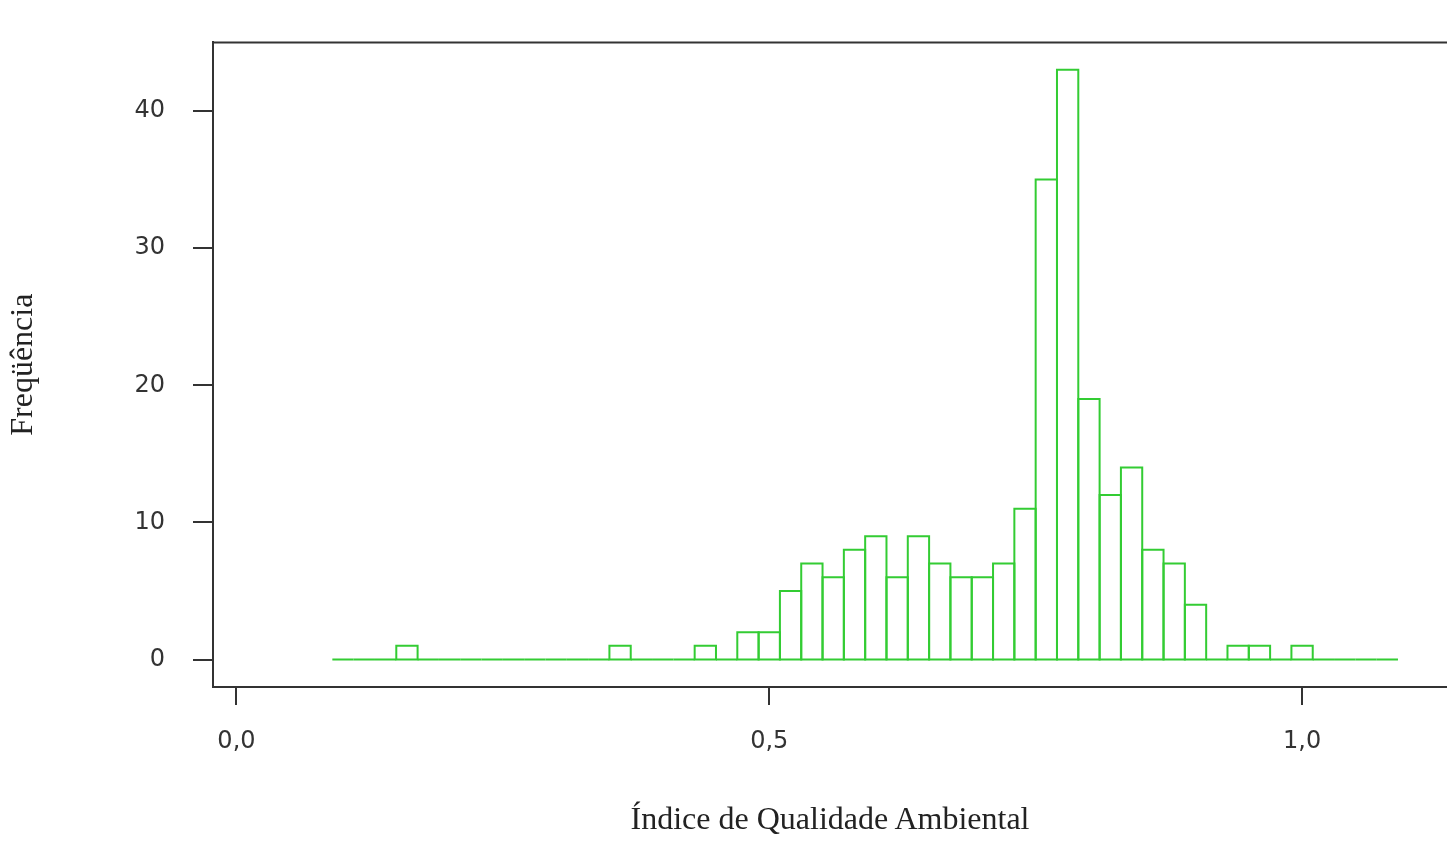 This screenshot has height=844, width=1447. Describe the element at coordinates (830, 818) in the screenshot. I see `x-axis-title: Índice de Qualidade Ambiental` at that location.